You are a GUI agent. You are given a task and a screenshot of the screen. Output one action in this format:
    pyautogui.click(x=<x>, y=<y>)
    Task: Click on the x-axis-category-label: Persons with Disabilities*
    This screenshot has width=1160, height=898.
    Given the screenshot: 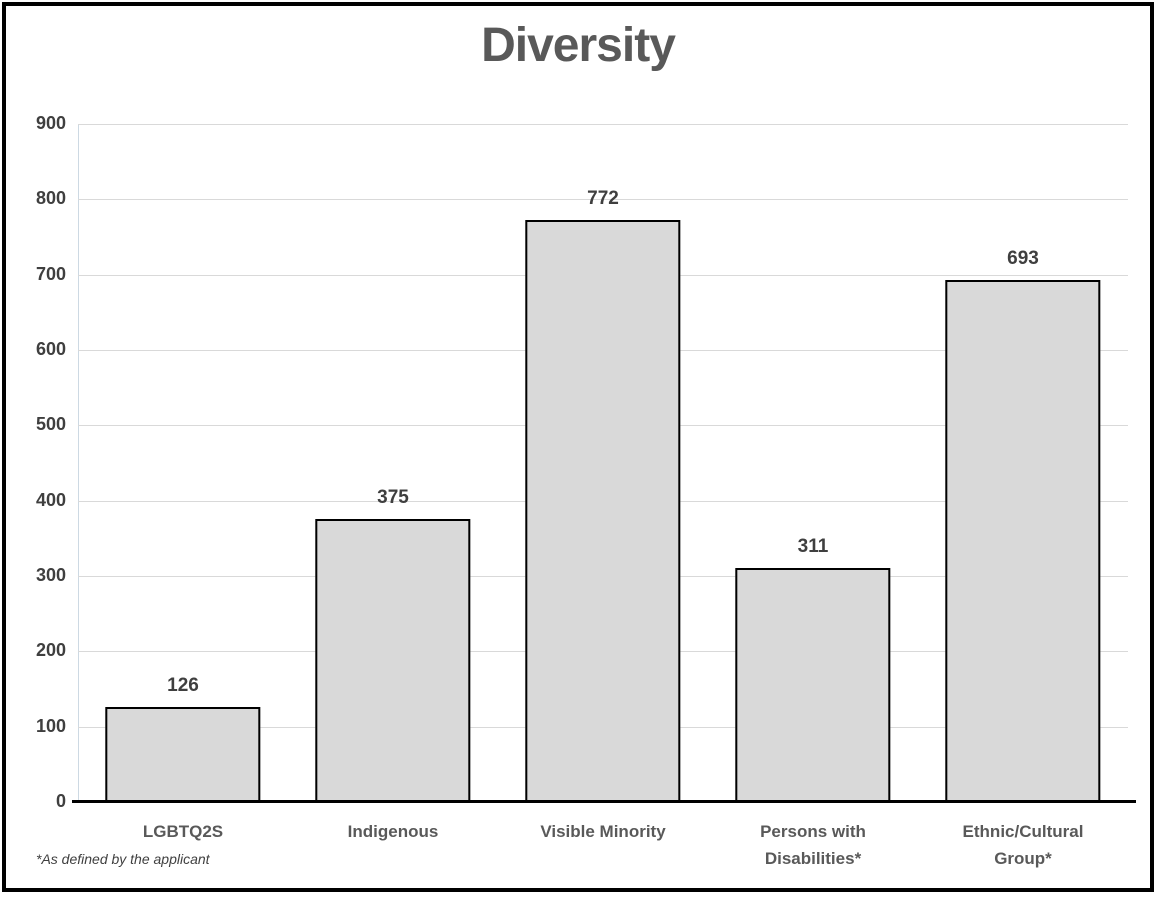 What is the action you would take?
    pyautogui.click(x=813, y=845)
    